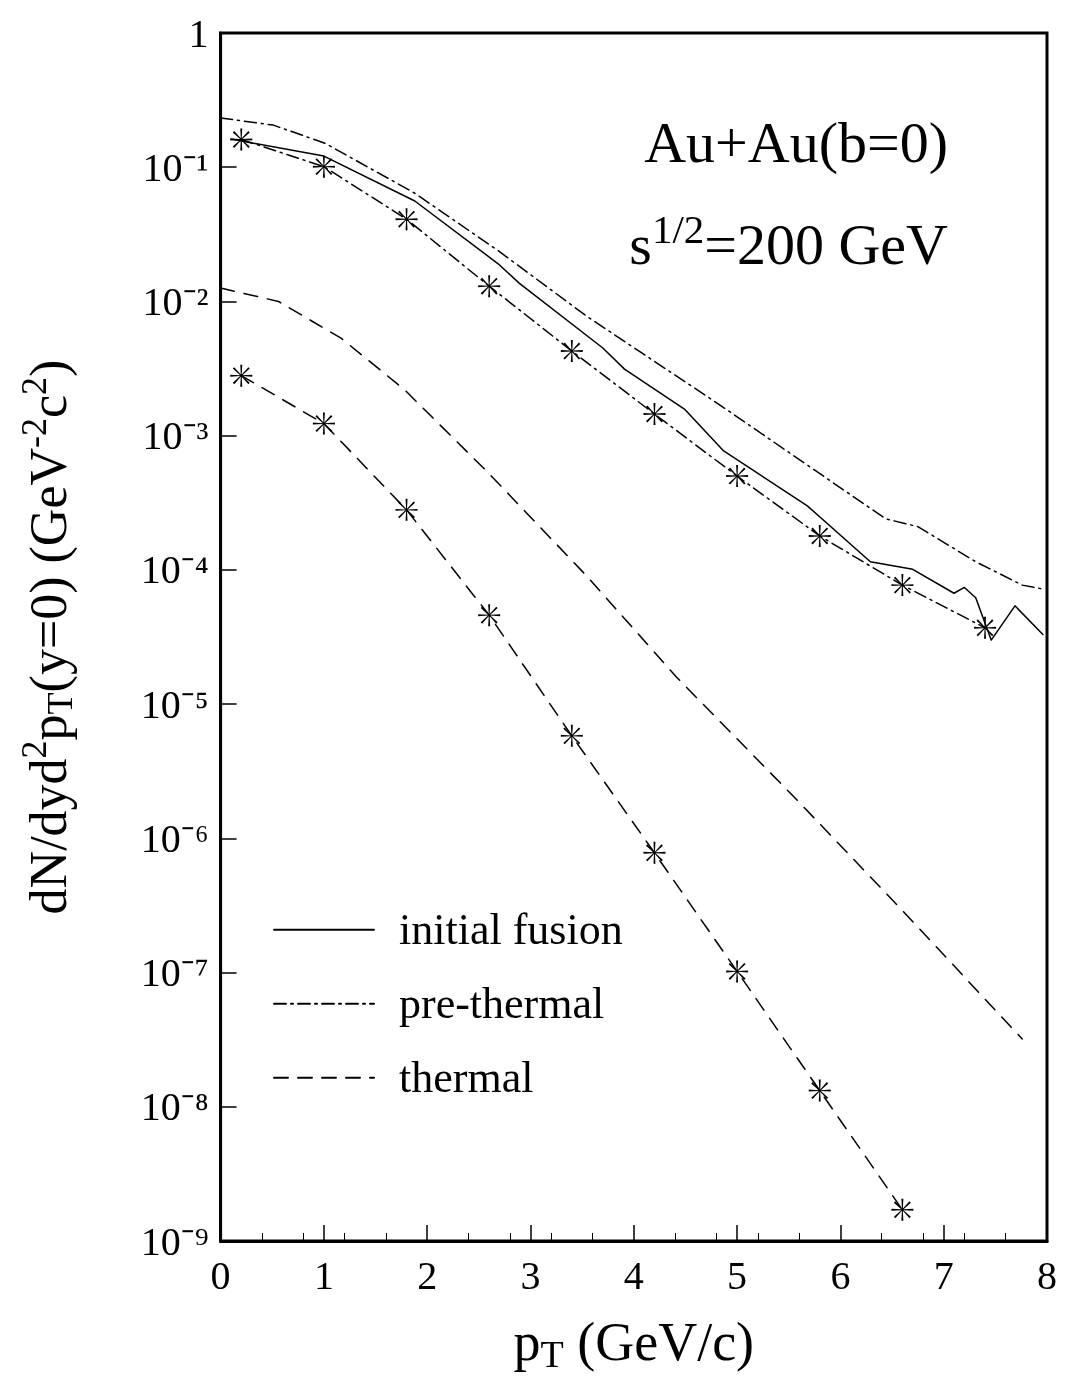  Describe the element at coordinates (737, 1275) in the screenshot. I see `x-tick-label: 5` at that location.